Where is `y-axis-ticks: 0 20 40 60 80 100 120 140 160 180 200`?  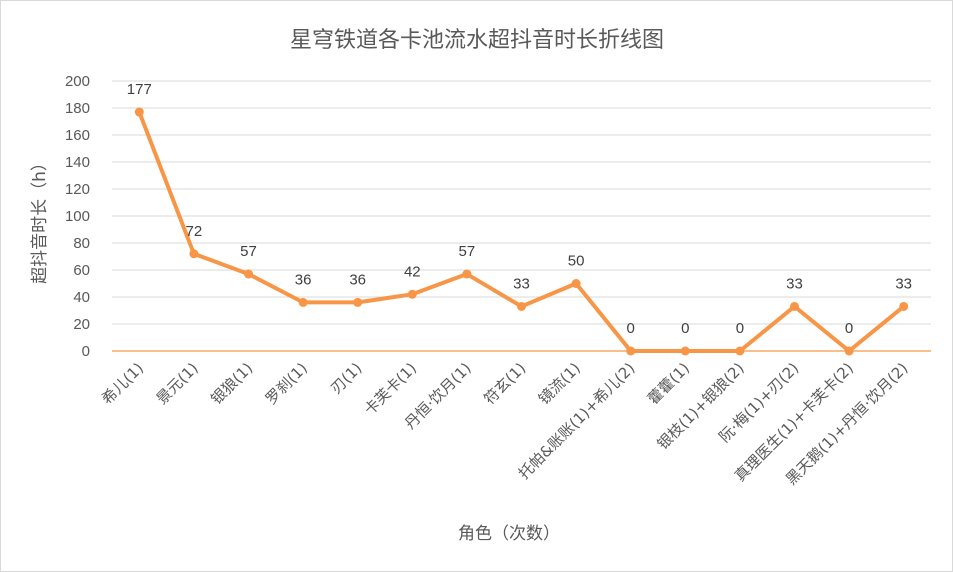
y-axis-ticks: 0 20 40 60 80 100 120 140 160 180 200 is located at coordinates (77, 216).